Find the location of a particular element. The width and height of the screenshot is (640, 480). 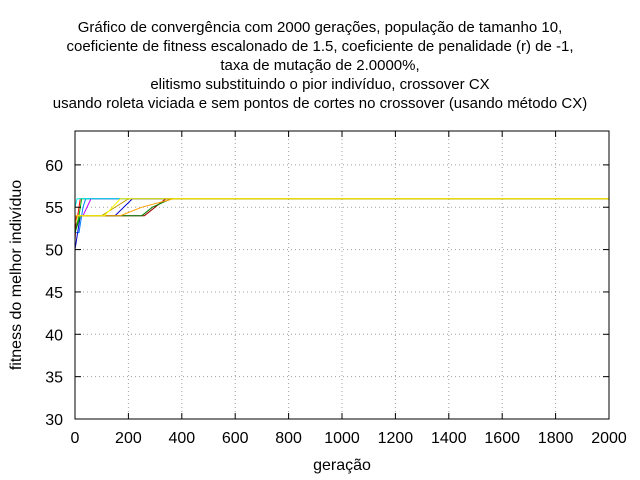

x-axis-label: geração is located at coordinates (342, 465).